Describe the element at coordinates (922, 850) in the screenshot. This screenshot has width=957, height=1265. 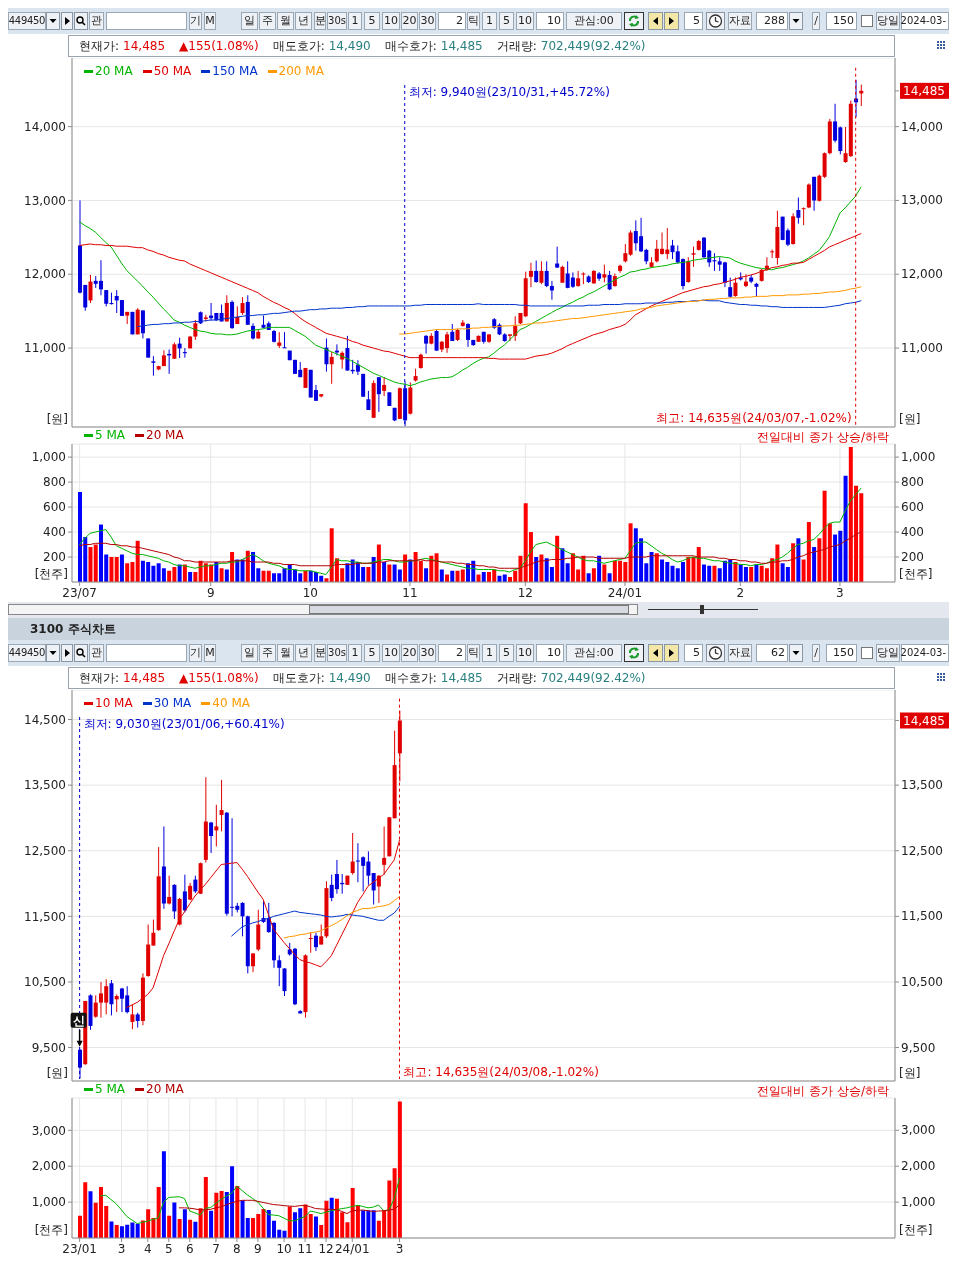
I see `y2-tick-label: 12,500` at that location.